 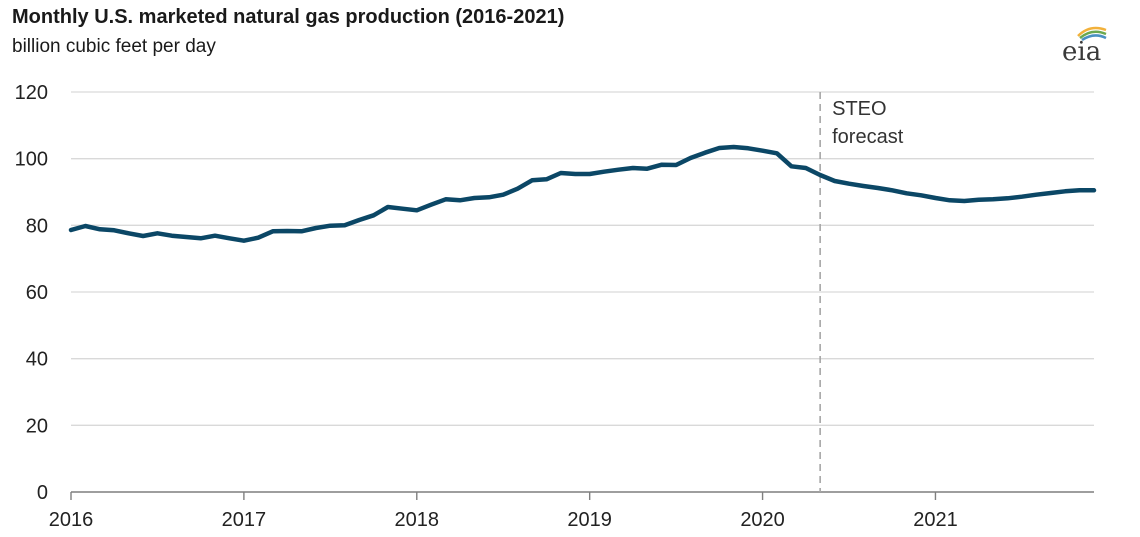 I want to click on y-tick-label-100: 100, so click(x=31, y=160).